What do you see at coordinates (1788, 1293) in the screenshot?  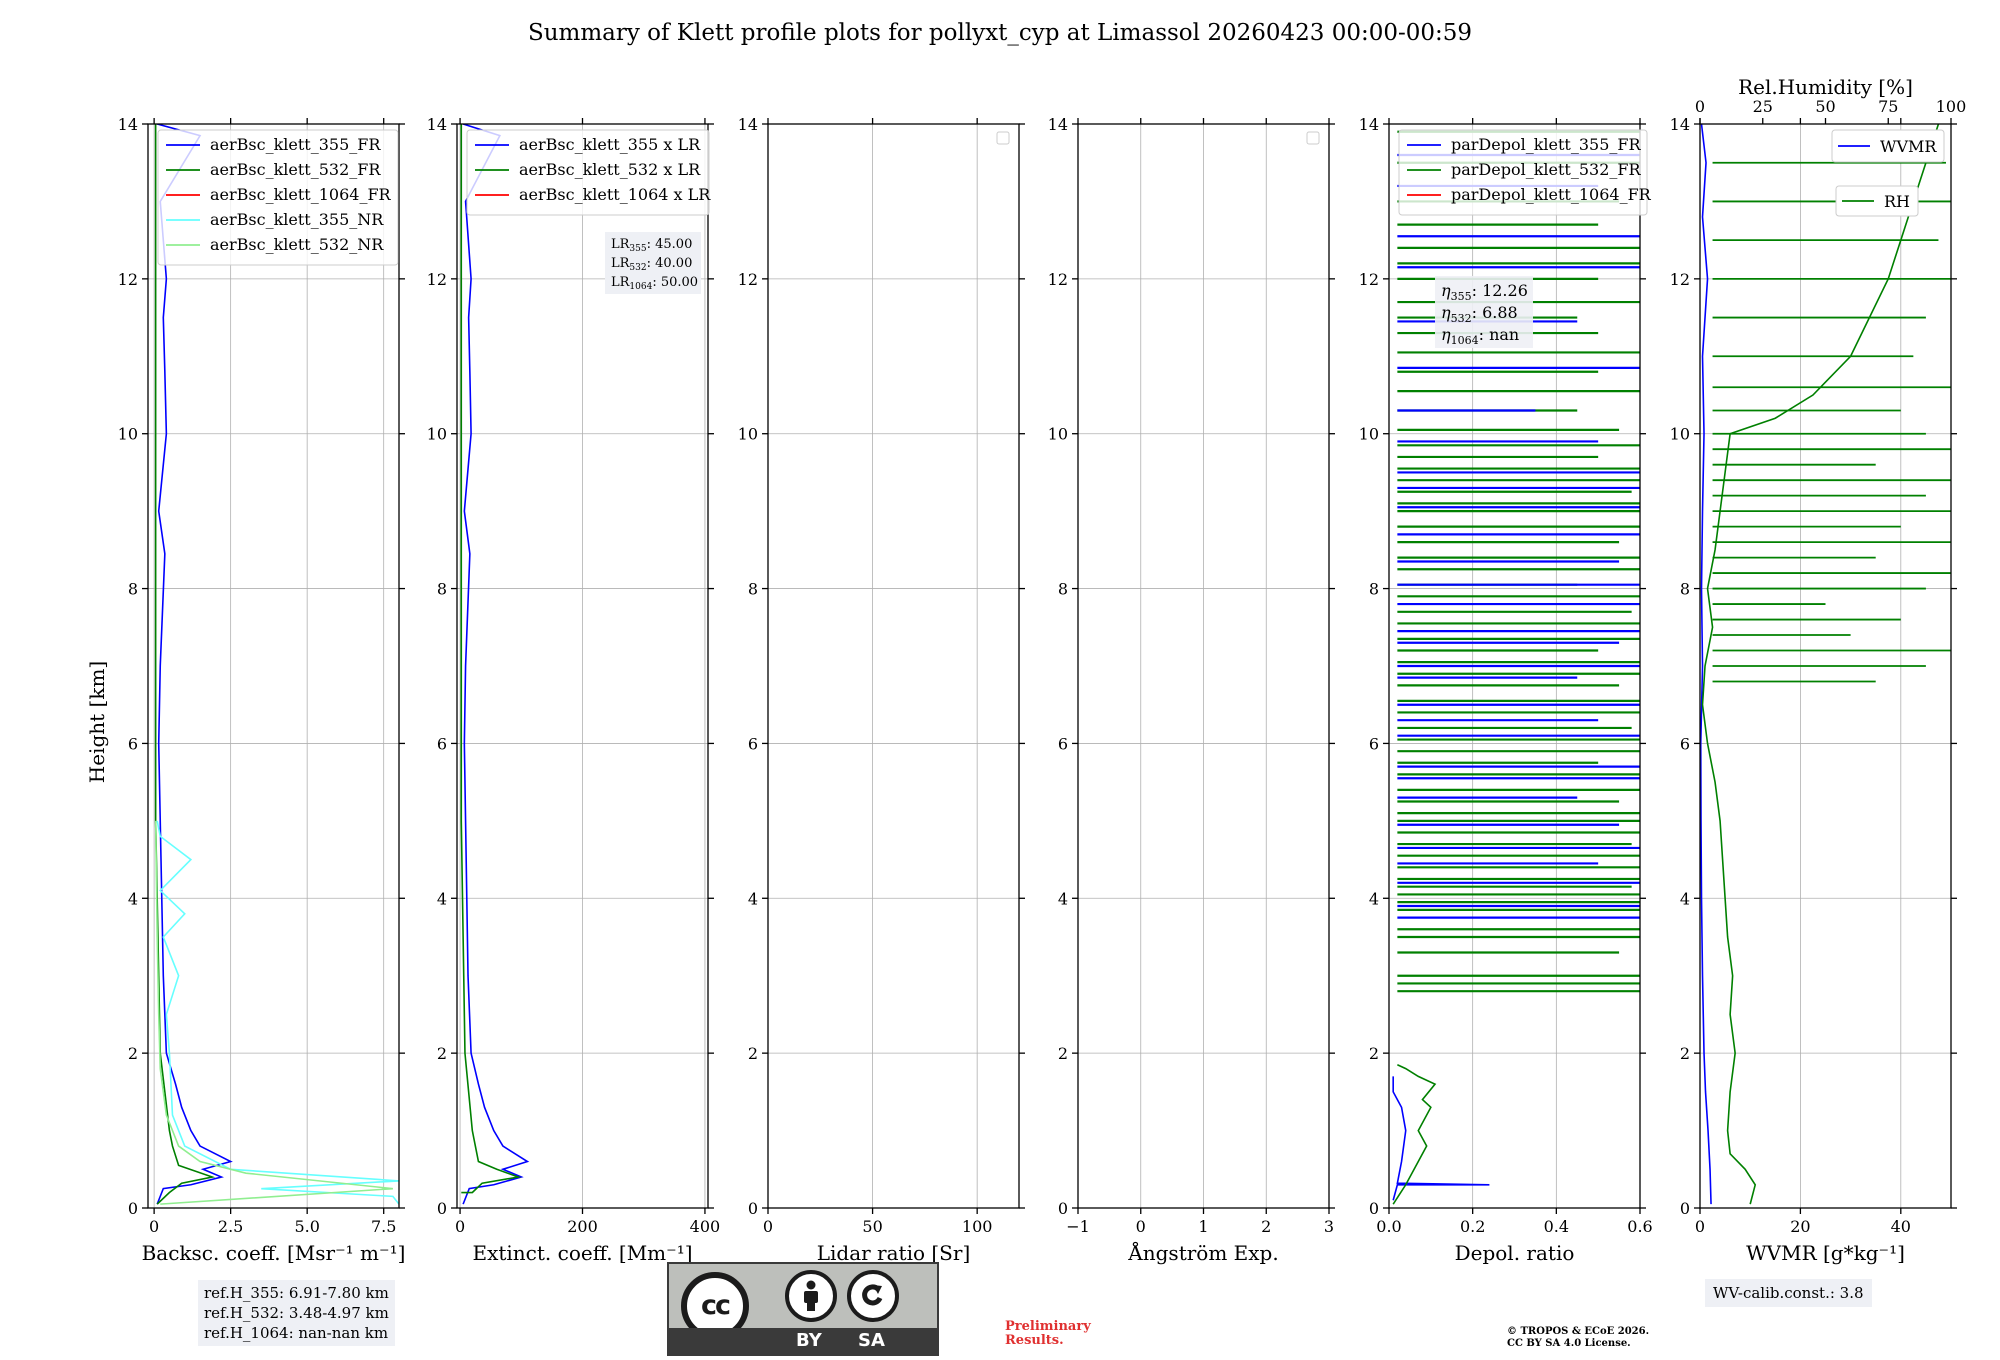 I see `wv-calib-box: WV-calib.const.: 3.8` at bounding box center [1788, 1293].